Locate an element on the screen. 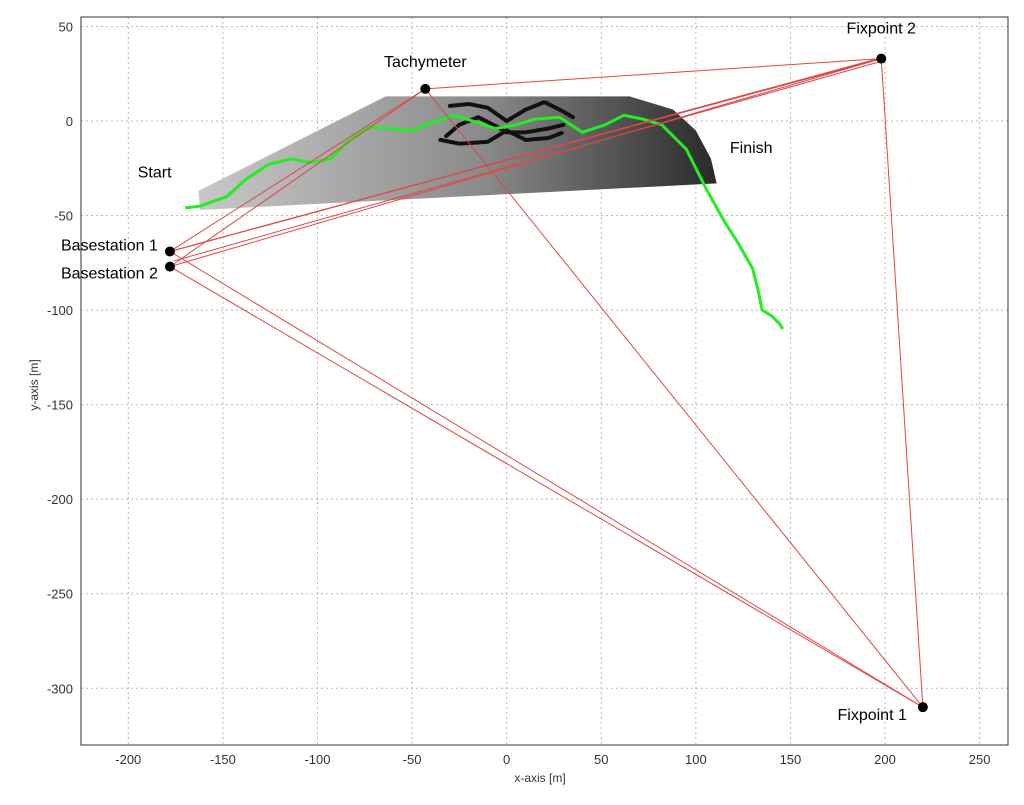 This screenshot has width=1024, height=805. x-tick-label: 100 is located at coordinates (696, 759).